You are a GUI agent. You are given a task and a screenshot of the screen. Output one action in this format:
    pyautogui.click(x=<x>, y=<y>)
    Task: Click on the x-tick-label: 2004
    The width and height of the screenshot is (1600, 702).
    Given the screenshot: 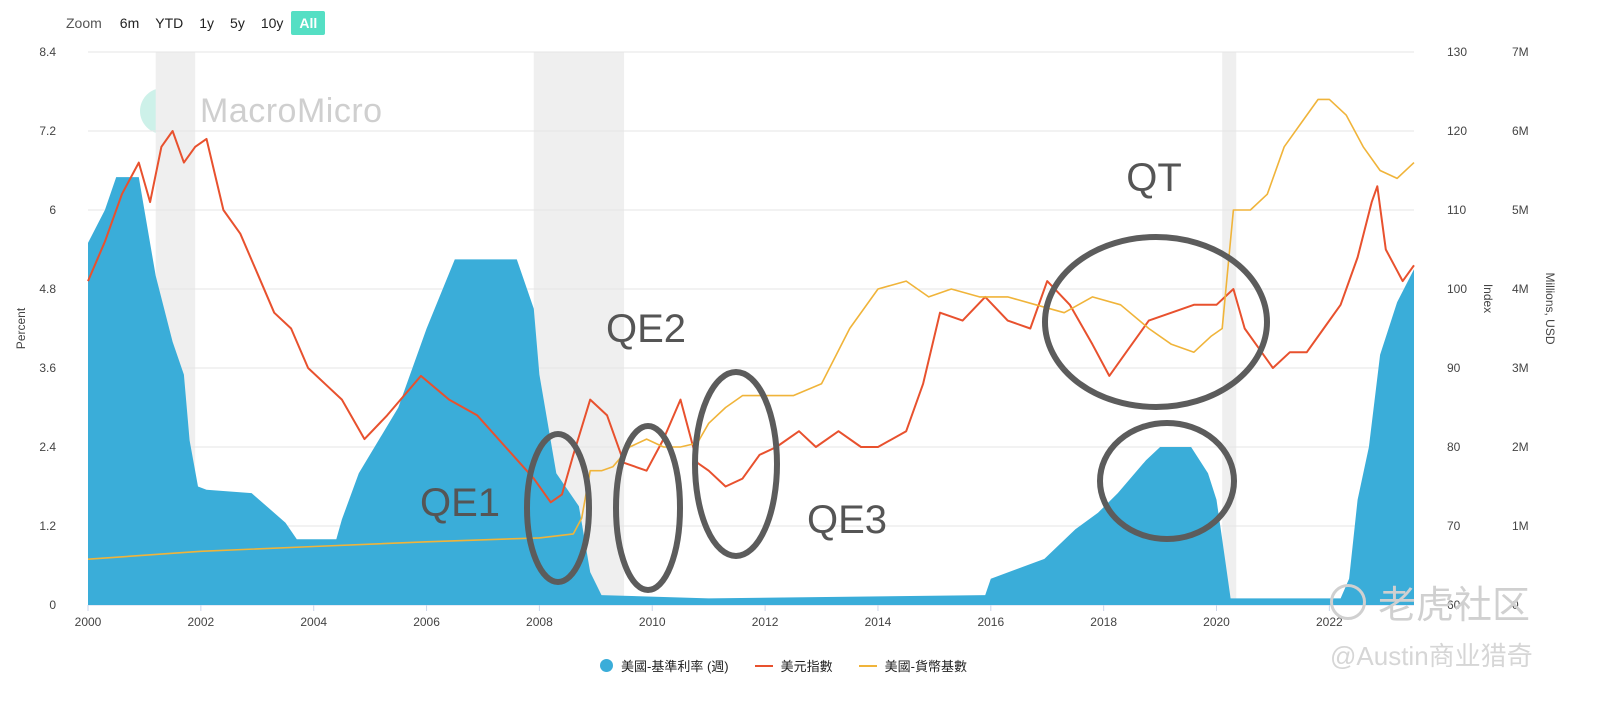 What is the action you would take?
    pyautogui.click(x=313, y=622)
    